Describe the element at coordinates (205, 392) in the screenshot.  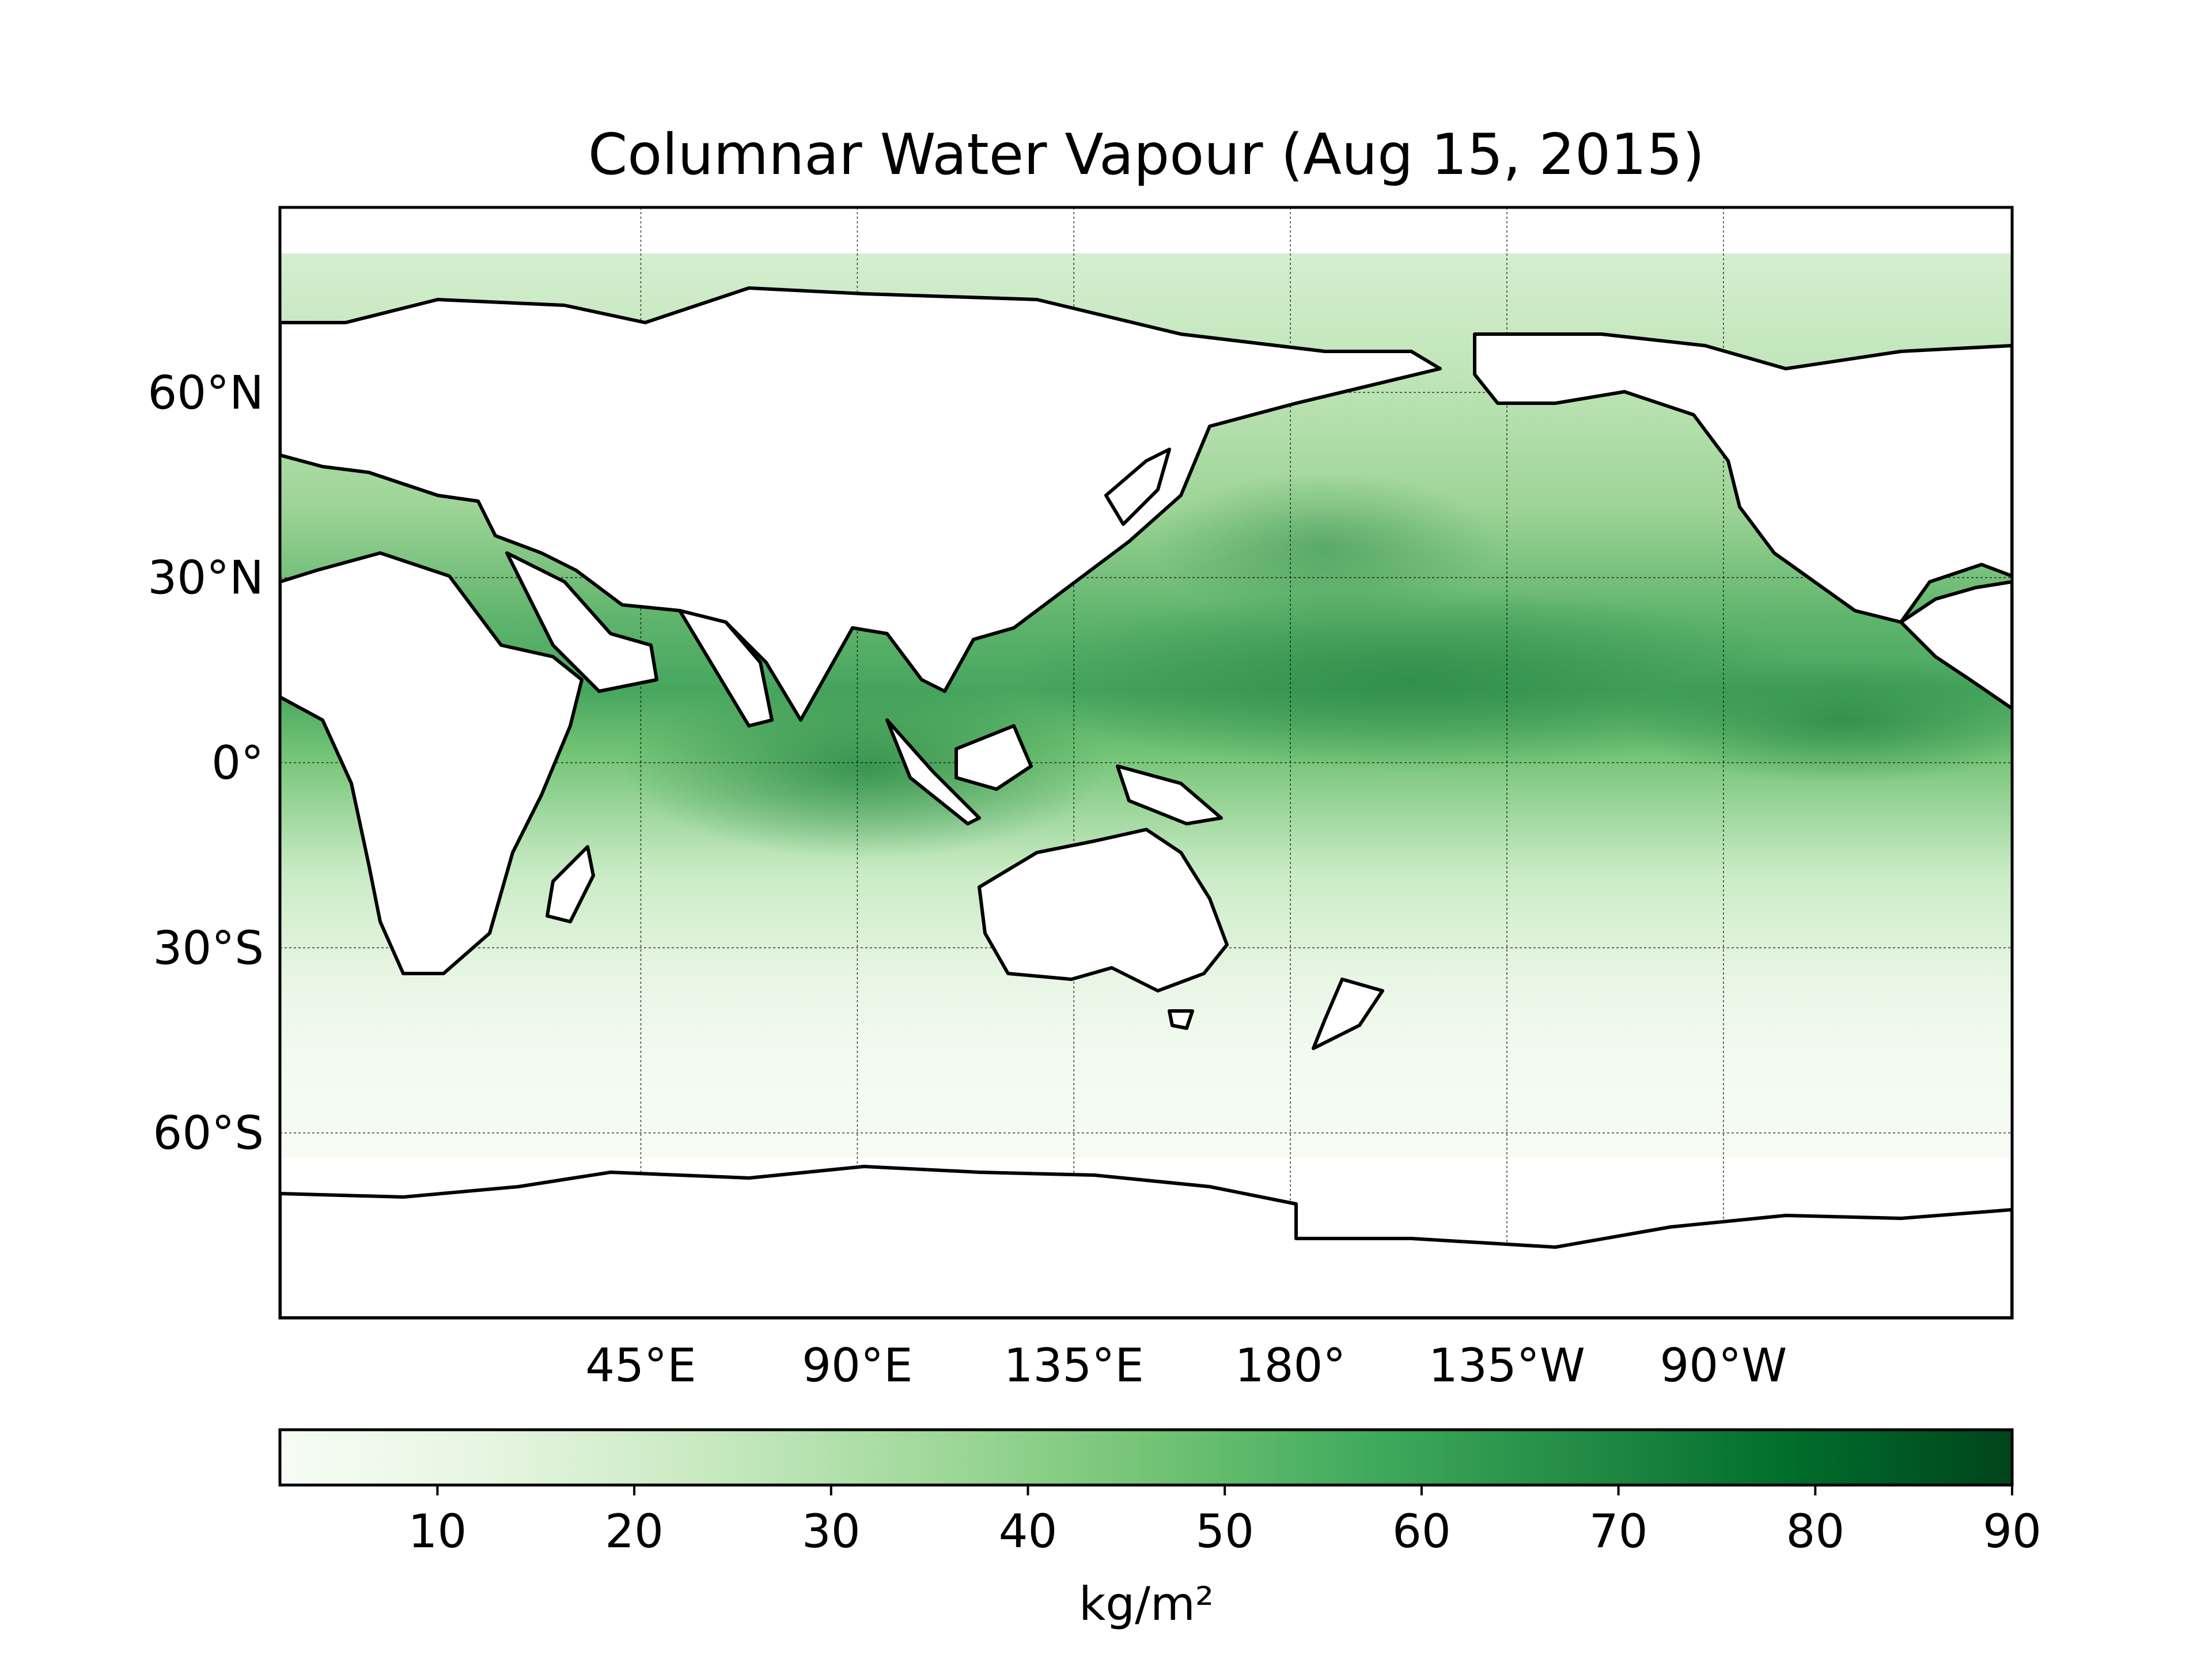
I see `lat-tick-label: 60°N` at that location.